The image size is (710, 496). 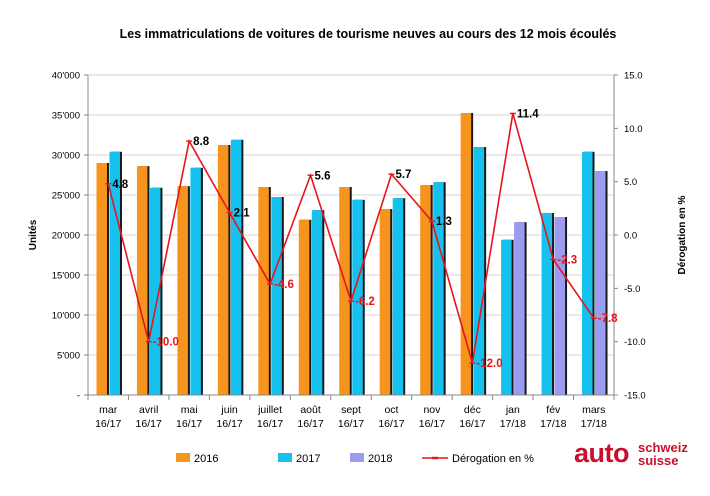 I want to click on x-tick-label: déc, so click(x=472, y=410).